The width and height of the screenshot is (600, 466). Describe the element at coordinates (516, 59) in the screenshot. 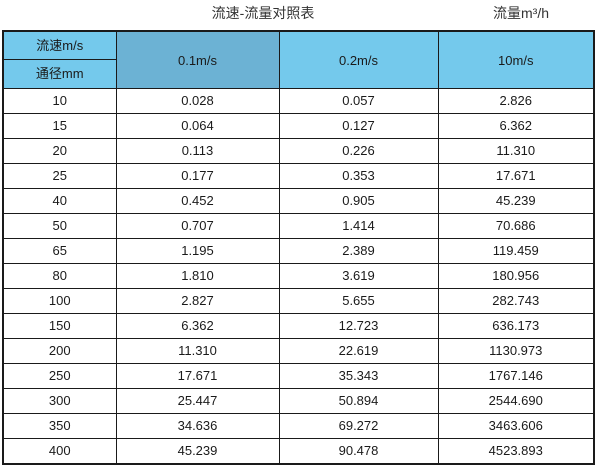

I see `column-header-10ms: 10m/s` at that location.